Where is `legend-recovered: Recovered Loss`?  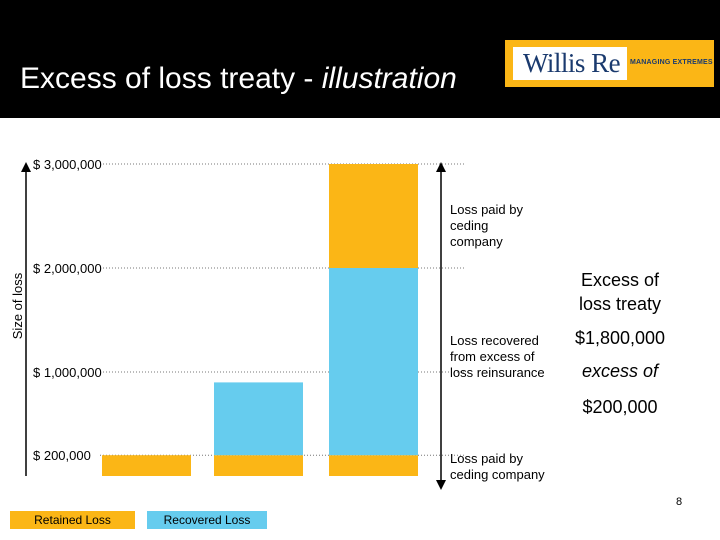 legend-recovered: Recovered Loss is located at coordinates (207, 520).